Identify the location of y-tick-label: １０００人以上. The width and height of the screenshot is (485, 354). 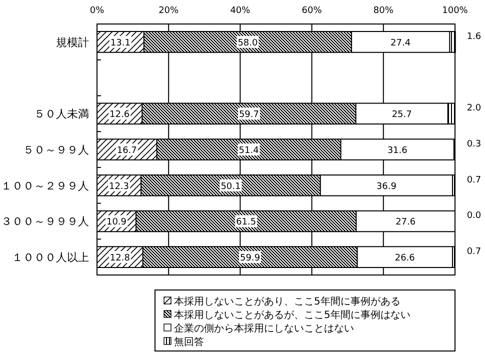
(50, 257).